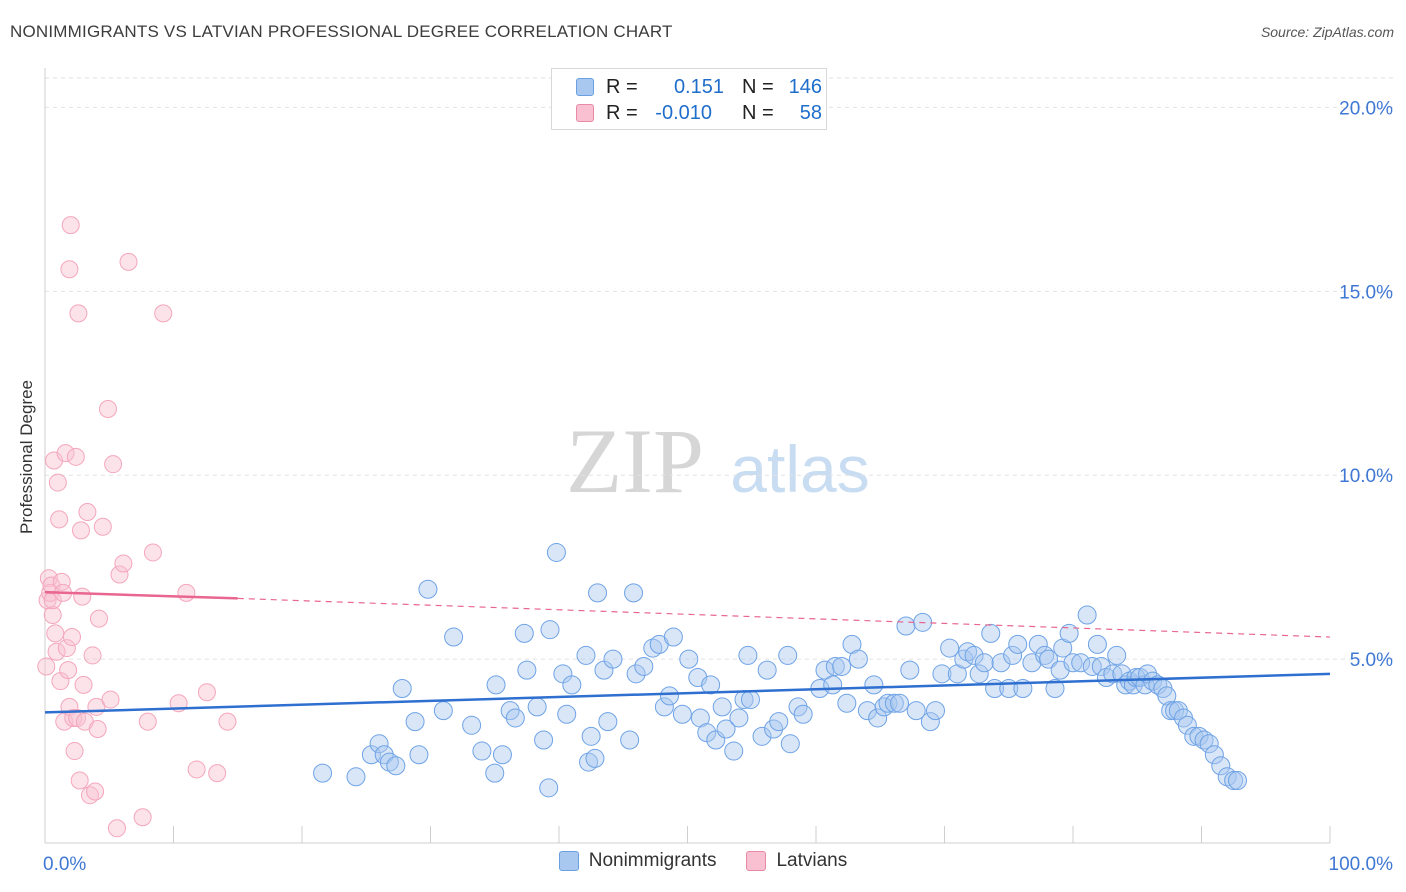 This screenshot has height=892, width=1406. I want to click on trend-line-latvians-extension, so click(784, 617).